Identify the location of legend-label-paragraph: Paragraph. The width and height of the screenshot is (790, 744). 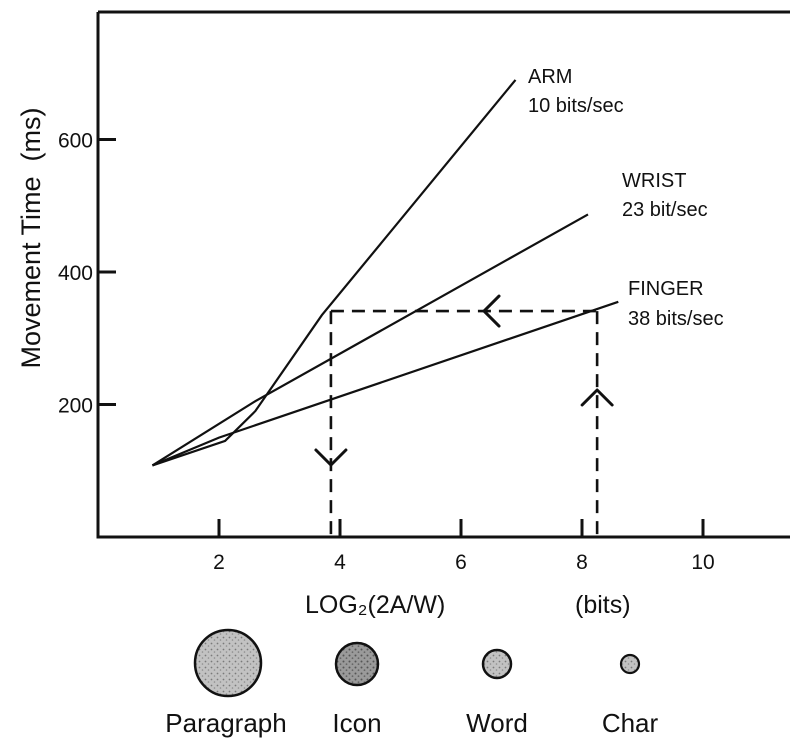
(225, 723).